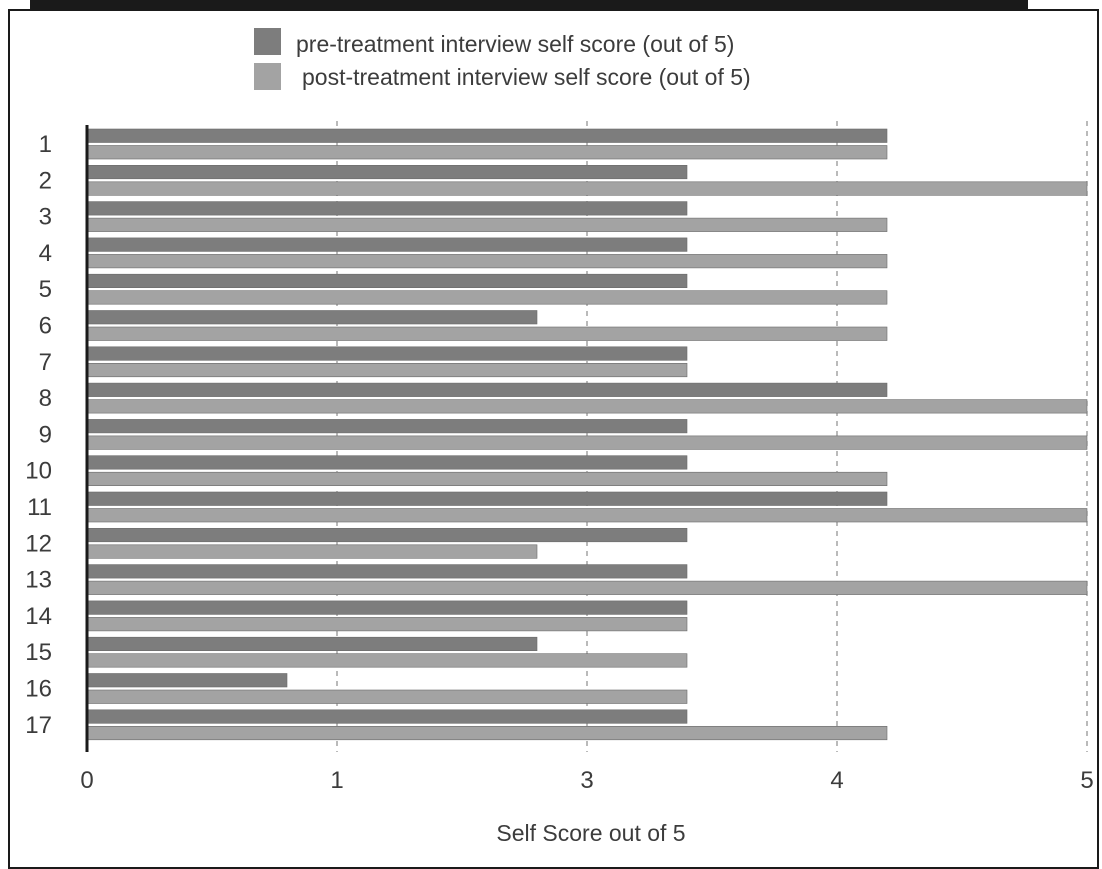 Image resolution: width=1102 pixels, height=869 pixels. Describe the element at coordinates (1086, 780) in the screenshot. I see `x-tick-label-4: 5` at that location.